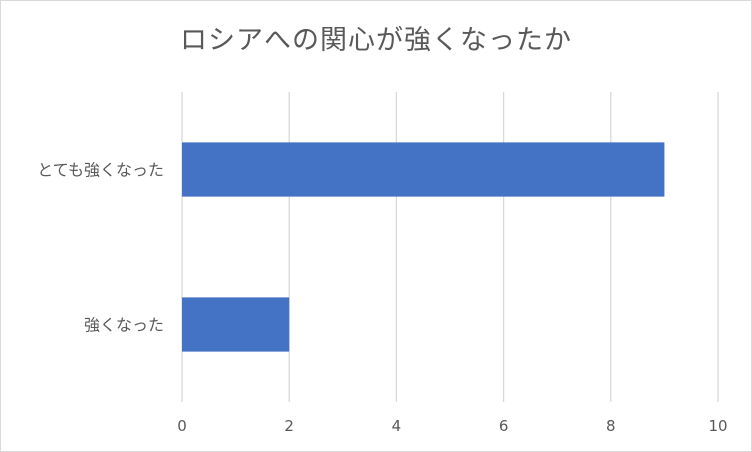 Image resolution: width=752 pixels, height=452 pixels. Describe the element at coordinates (717, 426) in the screenshot. I see `x-tick-label: 10` at that location.